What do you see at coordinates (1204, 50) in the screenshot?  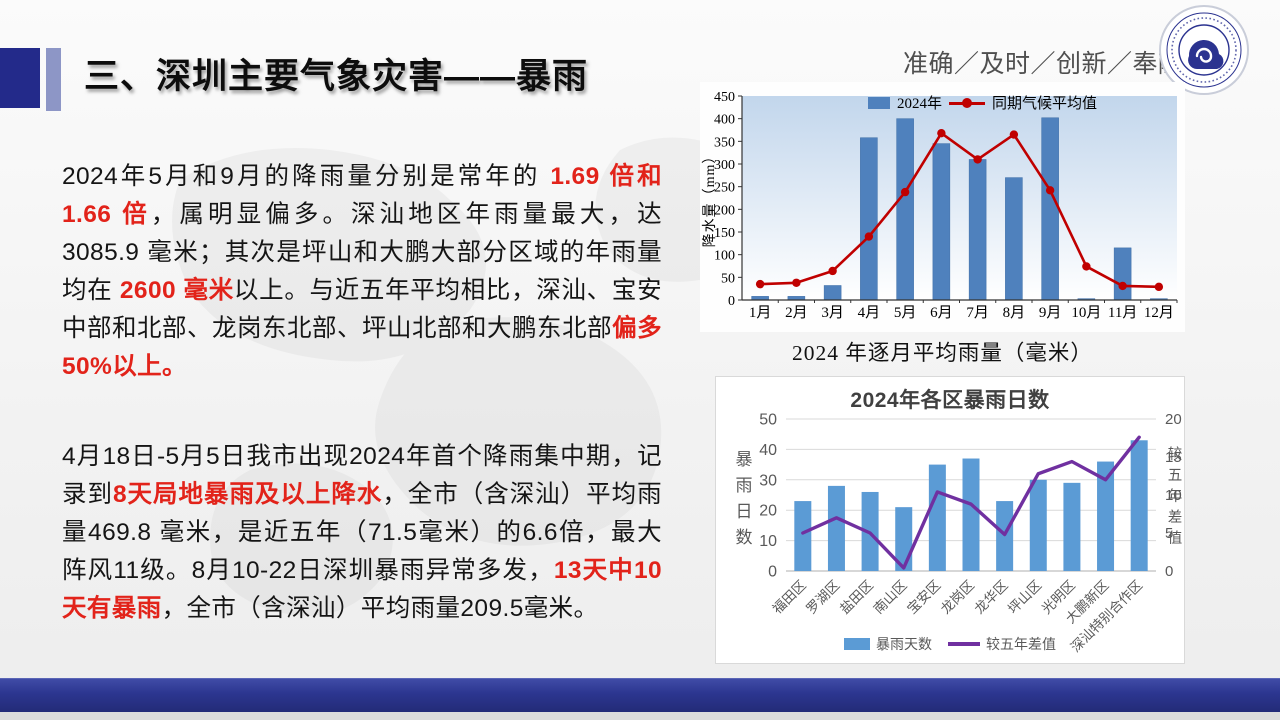 I see `meteorological-bureau-logo-icon` at bounding box center [1204, 50].